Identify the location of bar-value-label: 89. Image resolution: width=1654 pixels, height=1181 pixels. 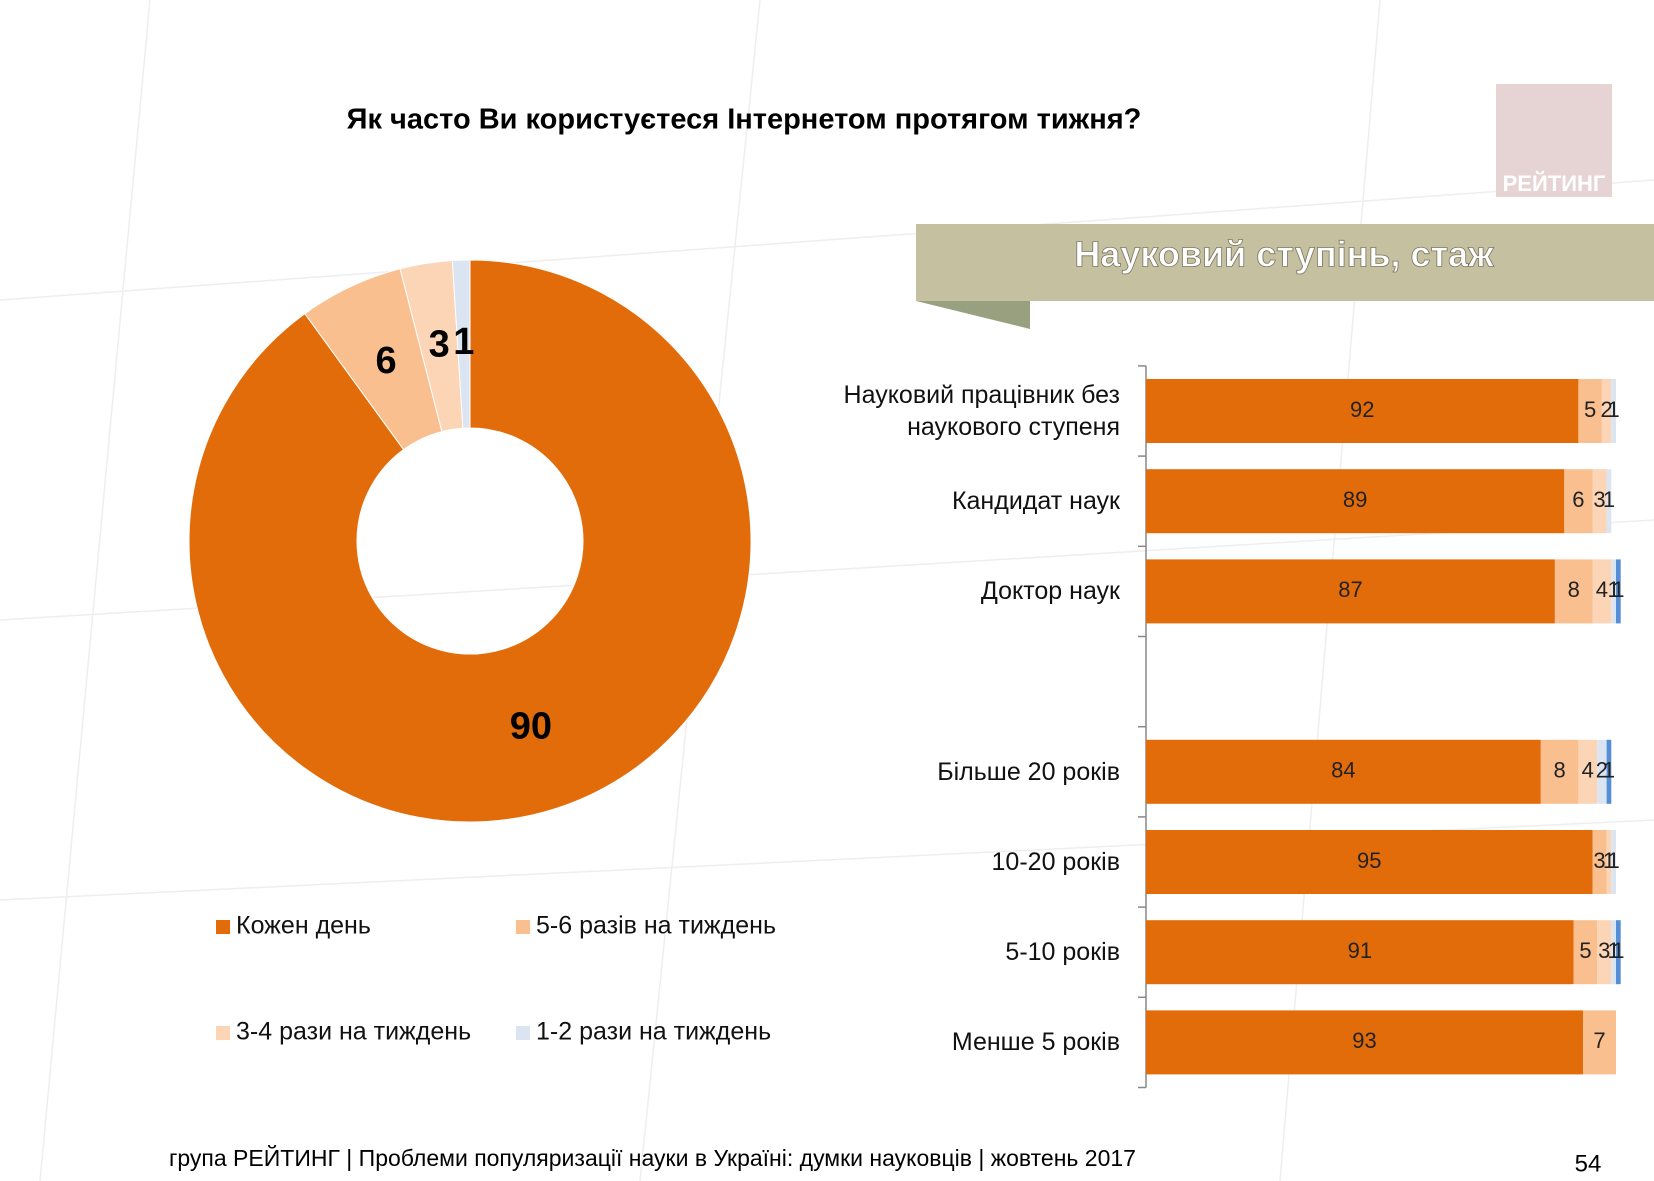
(1355, 499).